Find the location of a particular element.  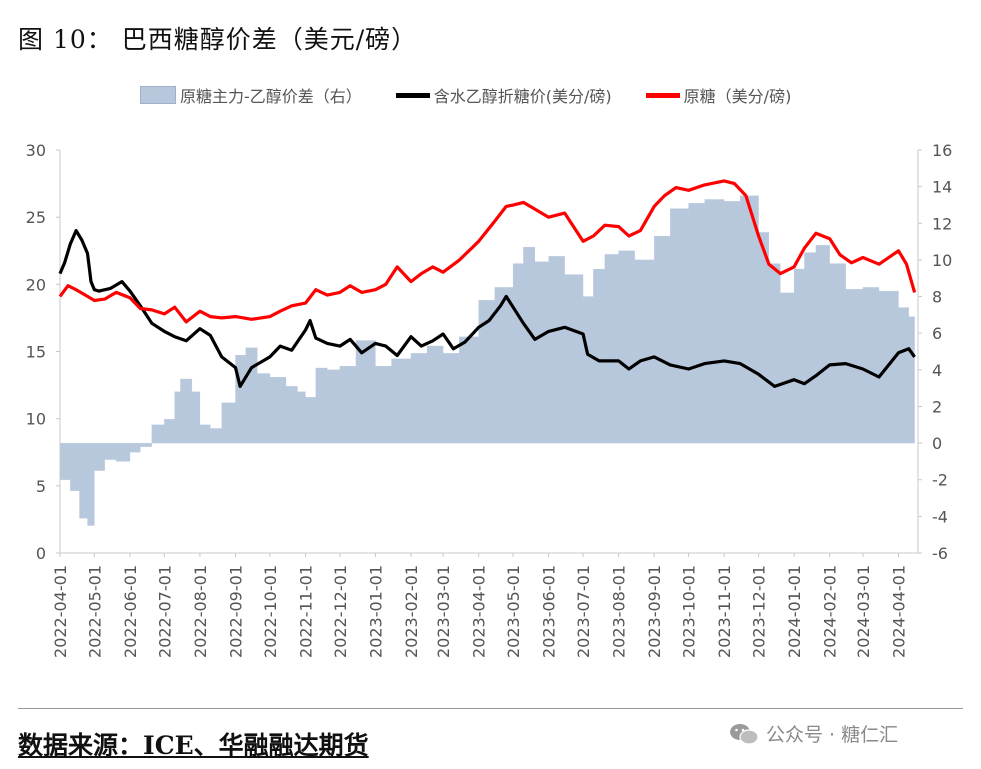

x-tick-label: 2022-12-01 is located at coordinates (340, 611).